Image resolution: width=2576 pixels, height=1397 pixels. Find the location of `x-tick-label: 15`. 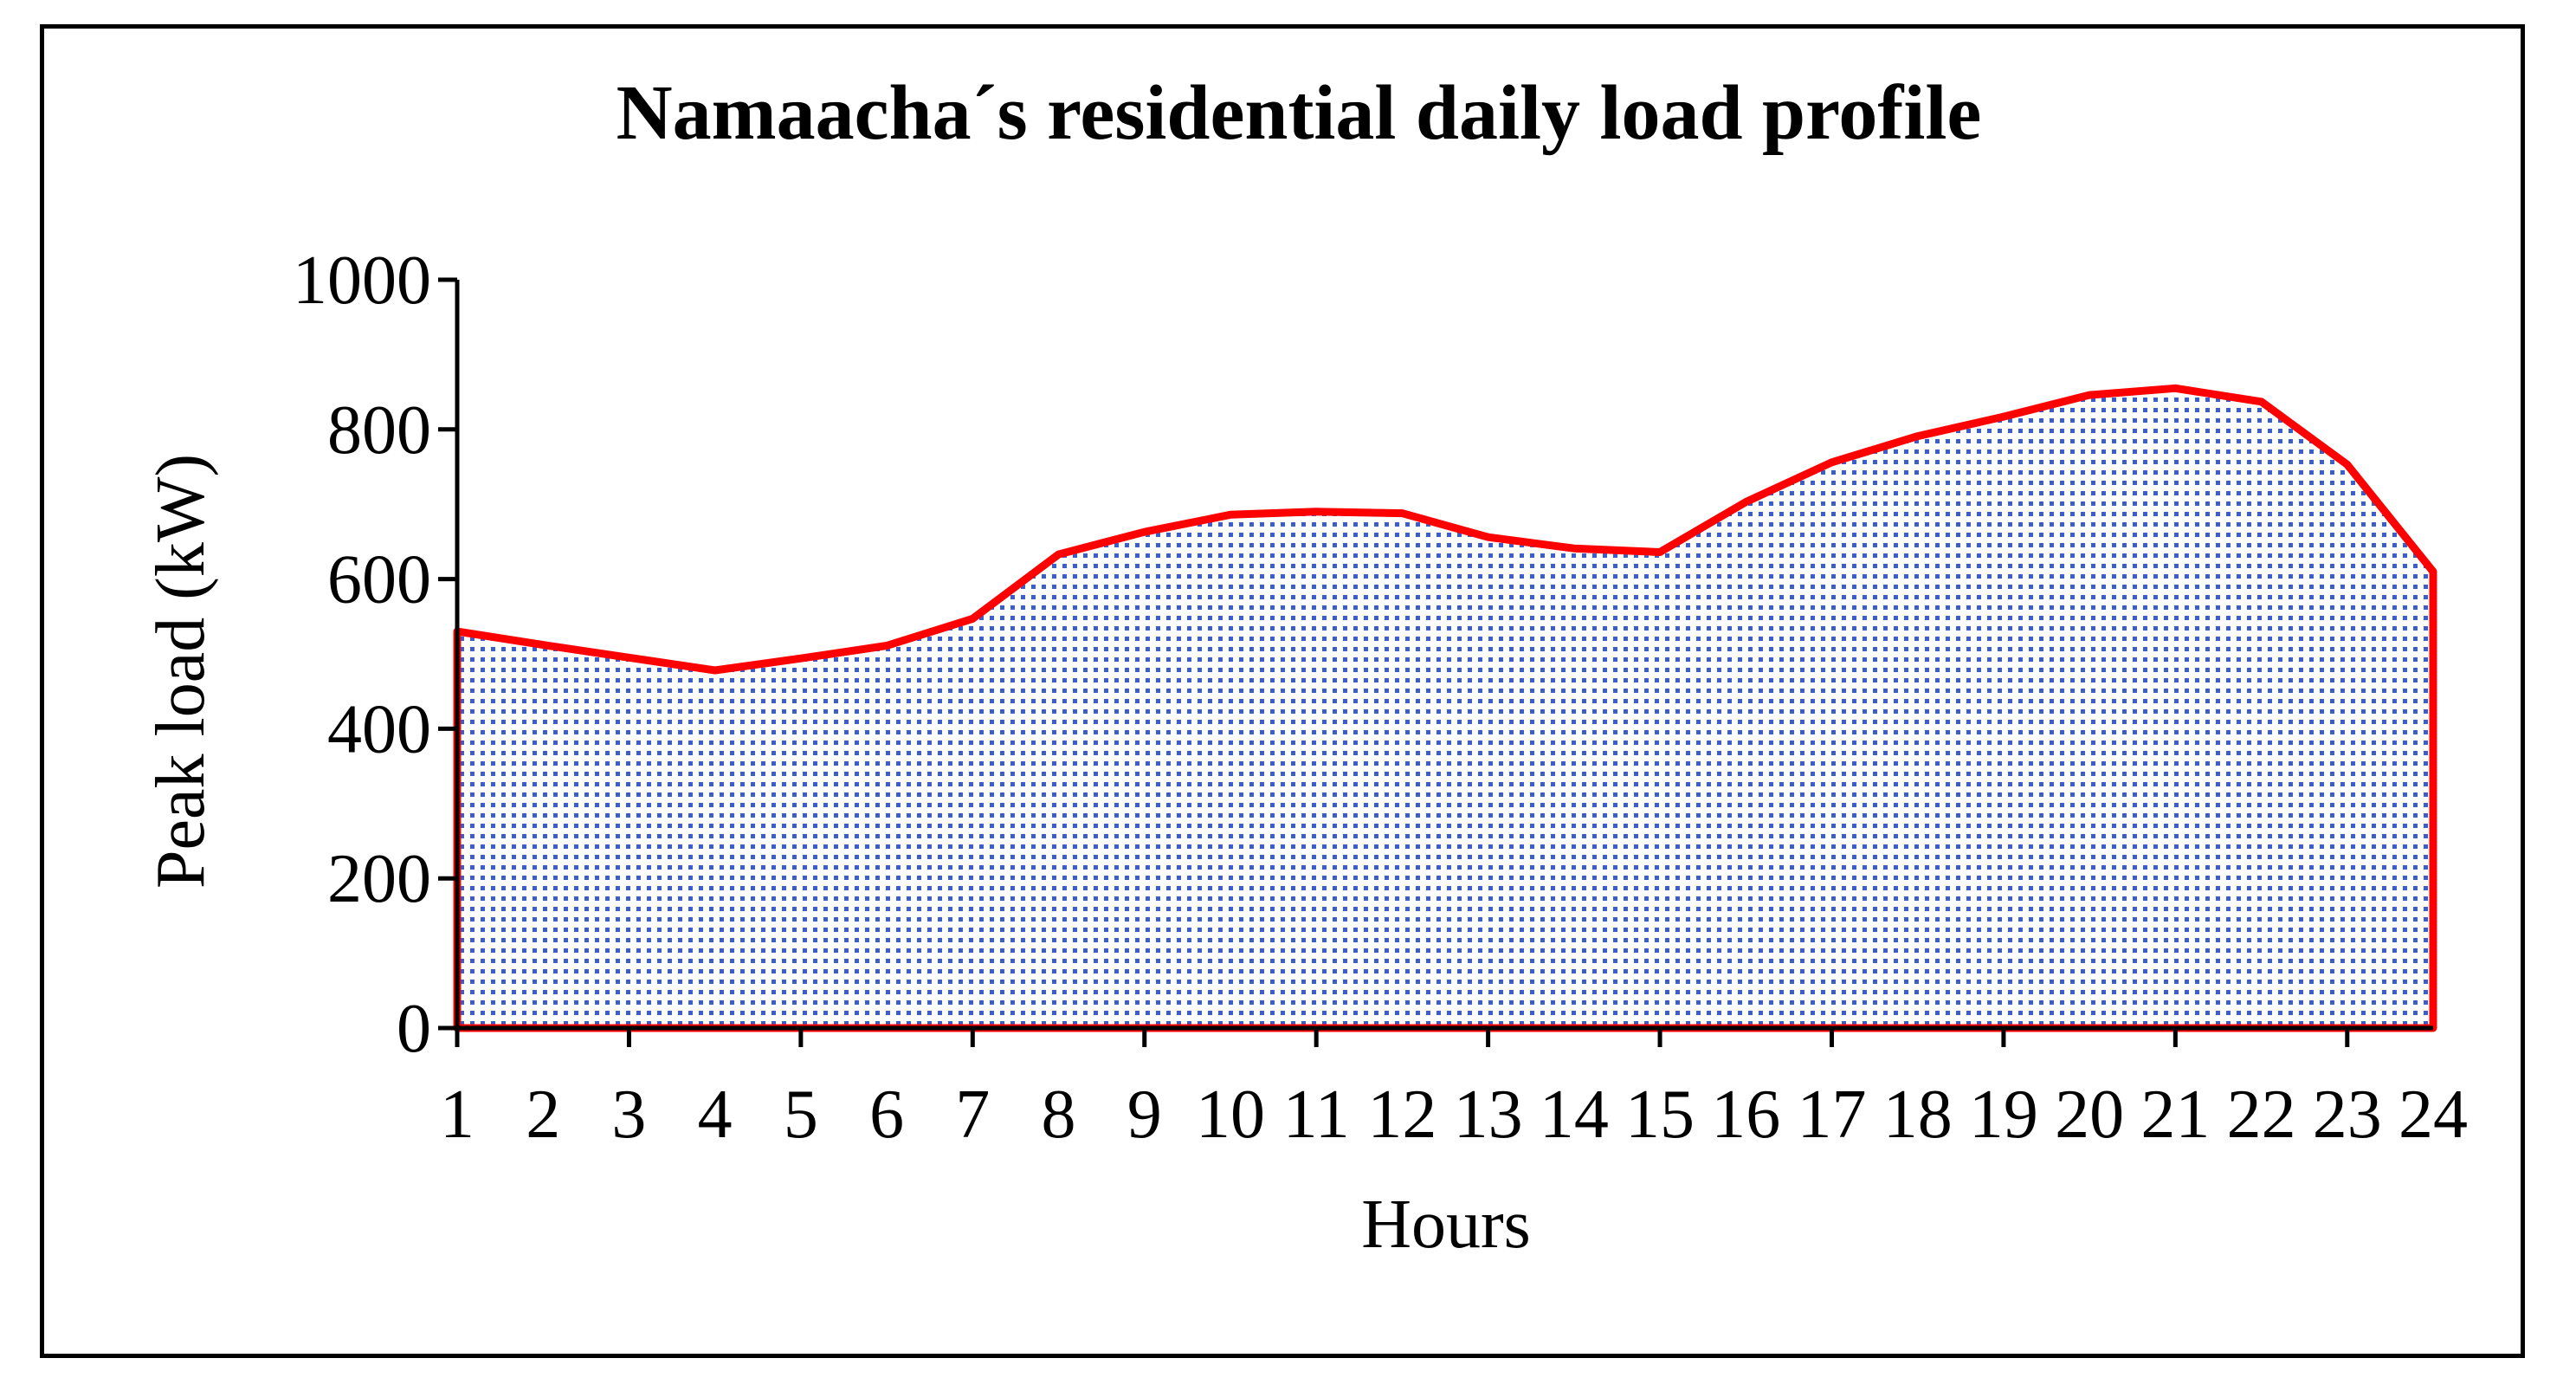

x-tick-label: 15 is located at coordinates (1660, 1115).